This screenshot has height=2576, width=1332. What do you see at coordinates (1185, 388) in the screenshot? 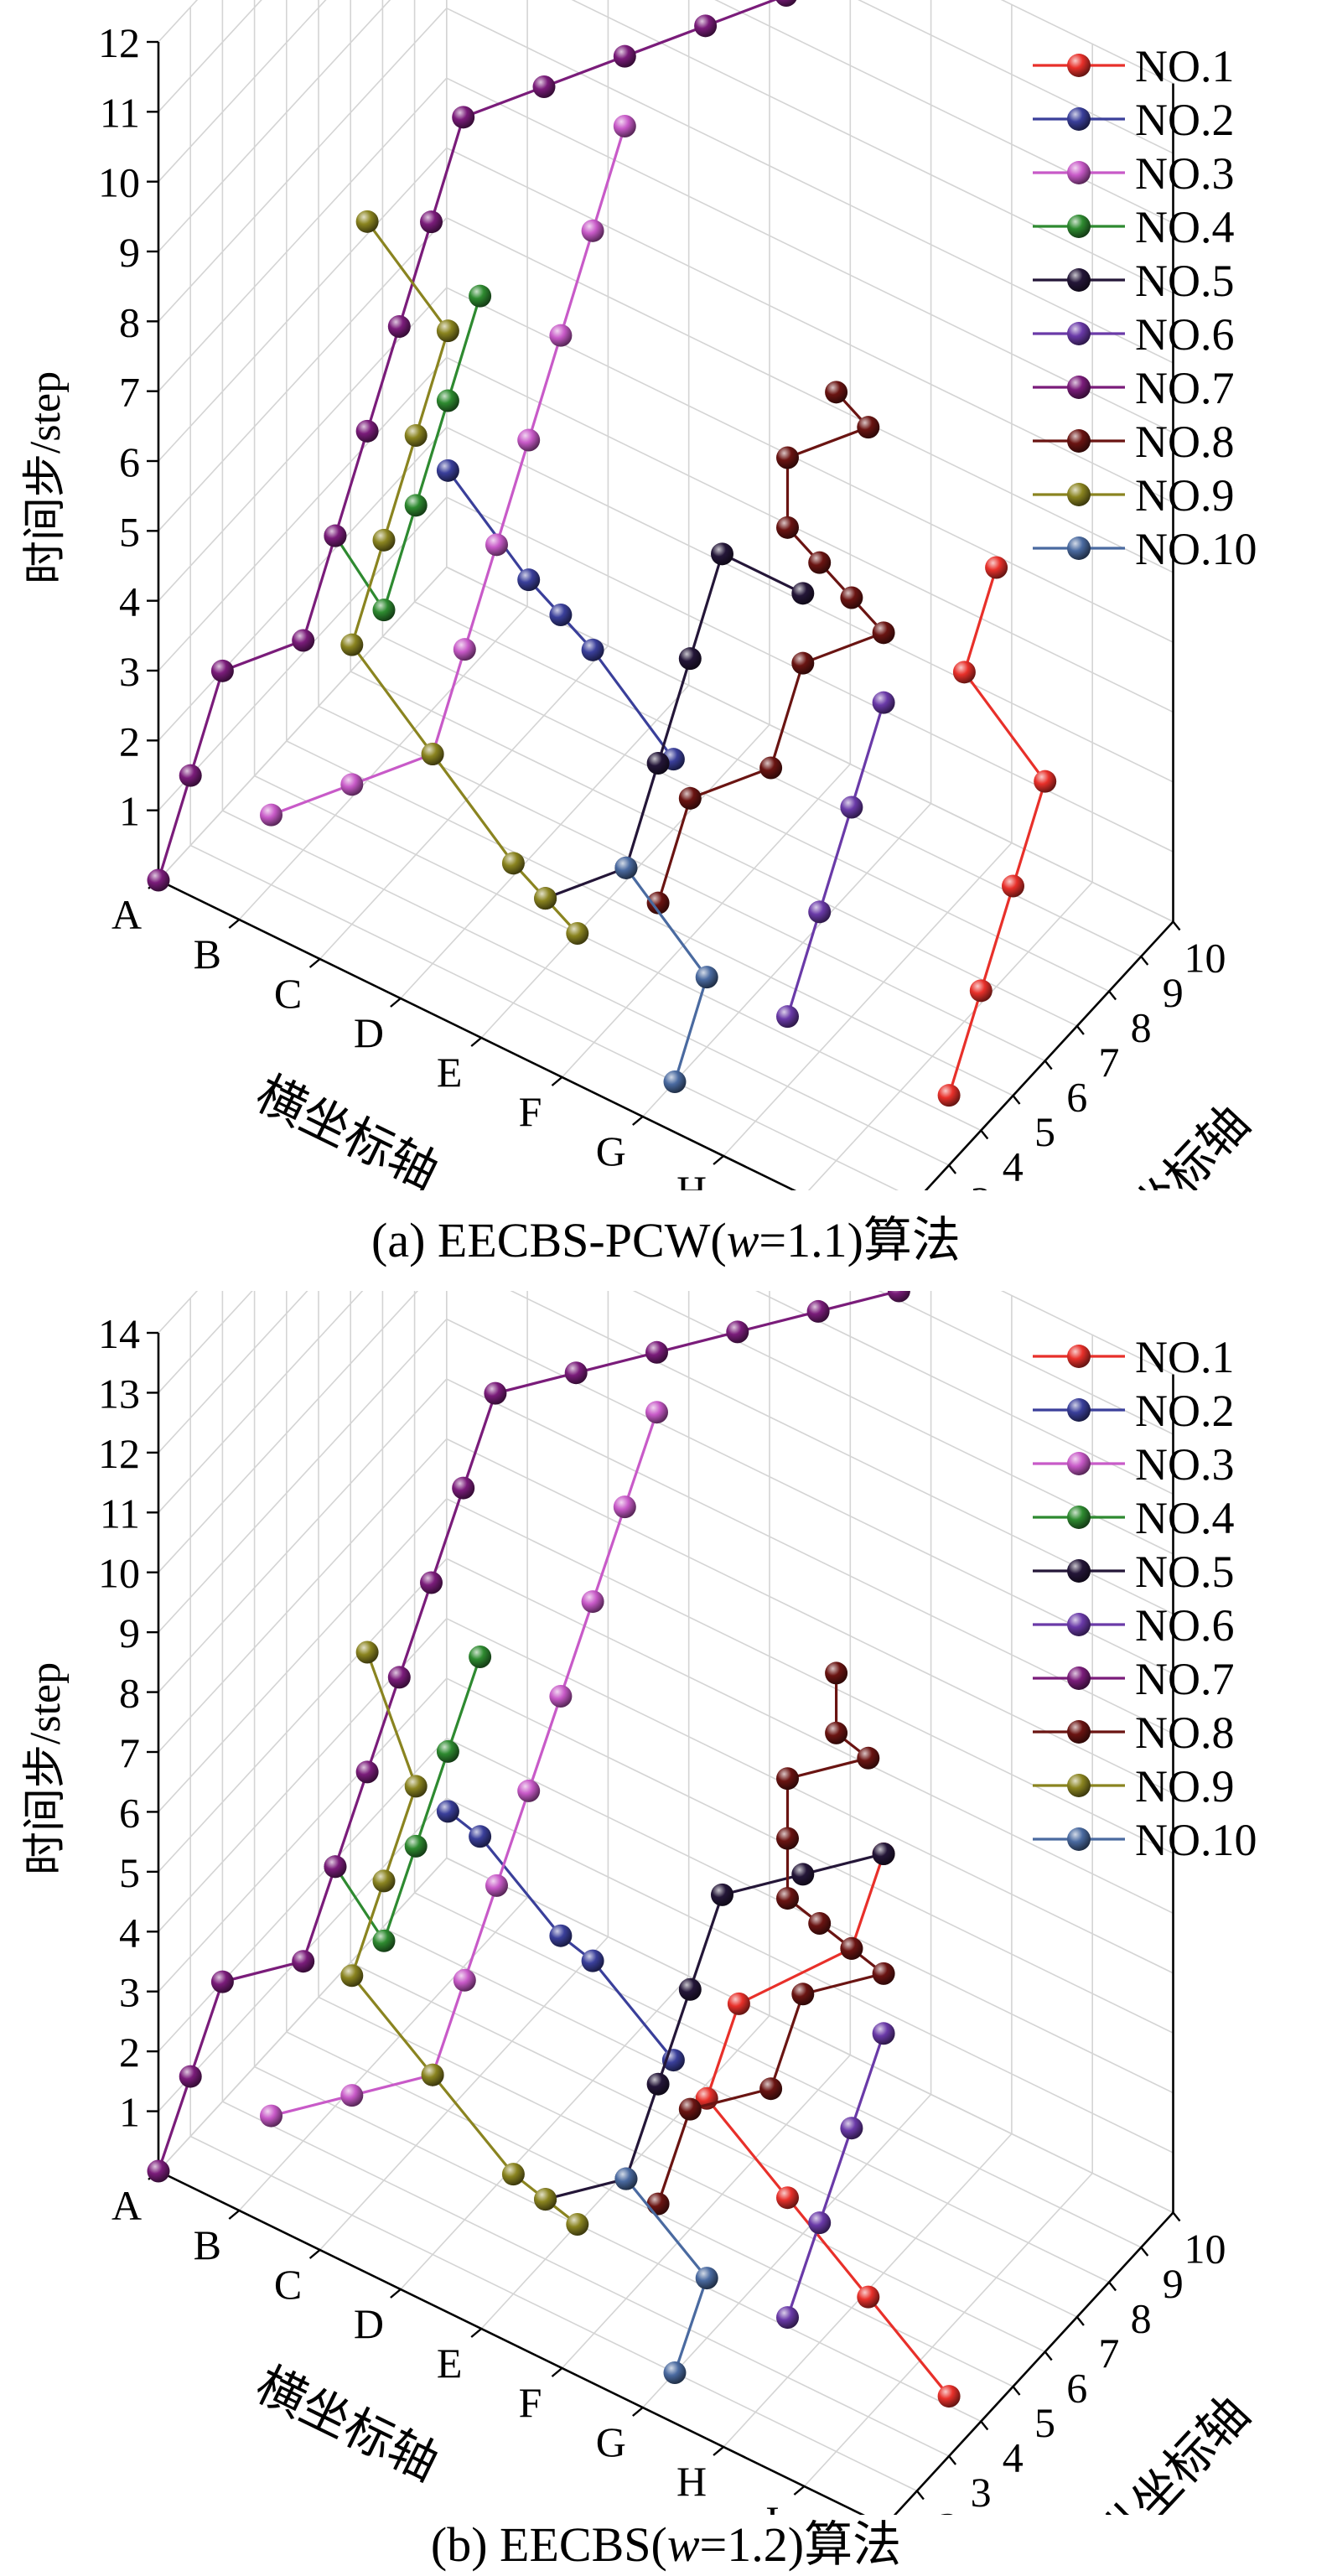
I see `legend-label: NO.7` at bounding box center [1185, 388].